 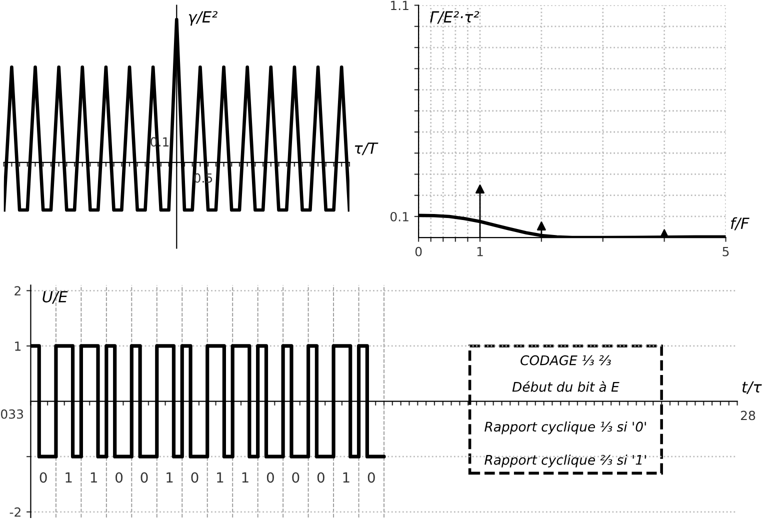 I want to click on y-axis-title: Γ/E²·τ², so click(x=455, y=17).